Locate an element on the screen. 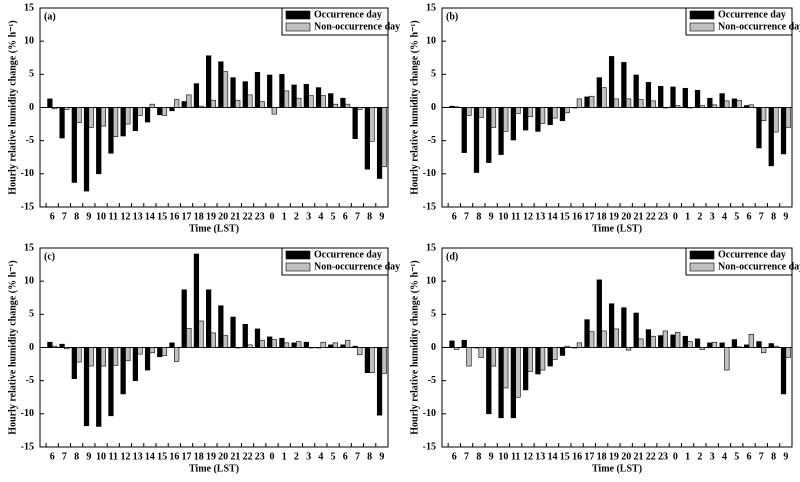 This screenshot has width=800, height=482. y-axis-label: Hourly relative humidity change (% h⁻¹) is located at coordinates (12, 347).